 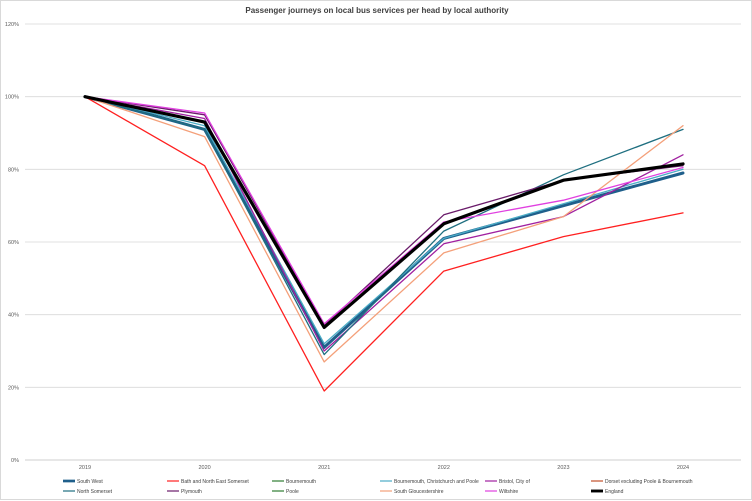 What do you see at coordinates (508, 492) in the screenshot?
I see `legend-label: Wiltshire` at bounding box center [508, 492].